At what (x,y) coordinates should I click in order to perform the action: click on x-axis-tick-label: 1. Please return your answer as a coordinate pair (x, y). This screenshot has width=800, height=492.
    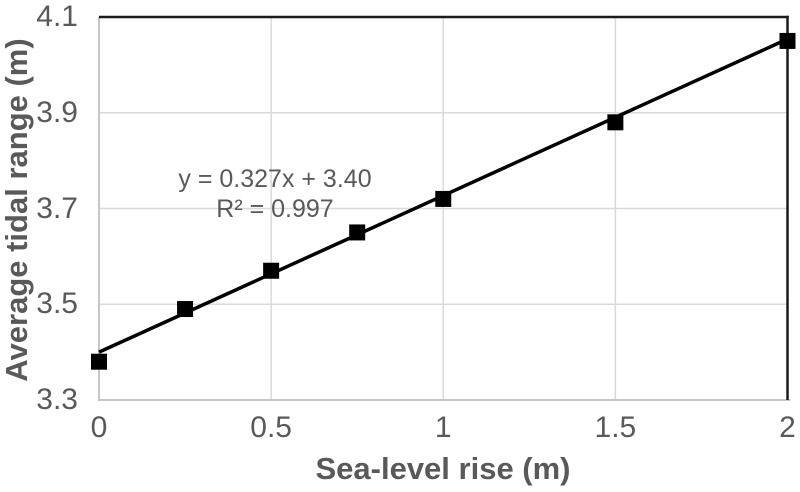
    Looking at the image, I should click on (443, 427).